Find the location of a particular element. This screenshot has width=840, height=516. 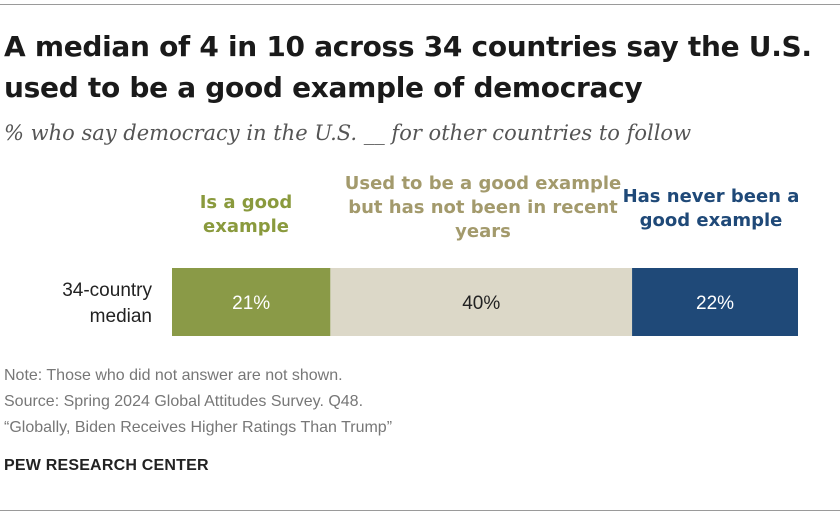

pew-research-center-logo-text: PEW RESEARCH CENTER is located at coordinates (106, 465).